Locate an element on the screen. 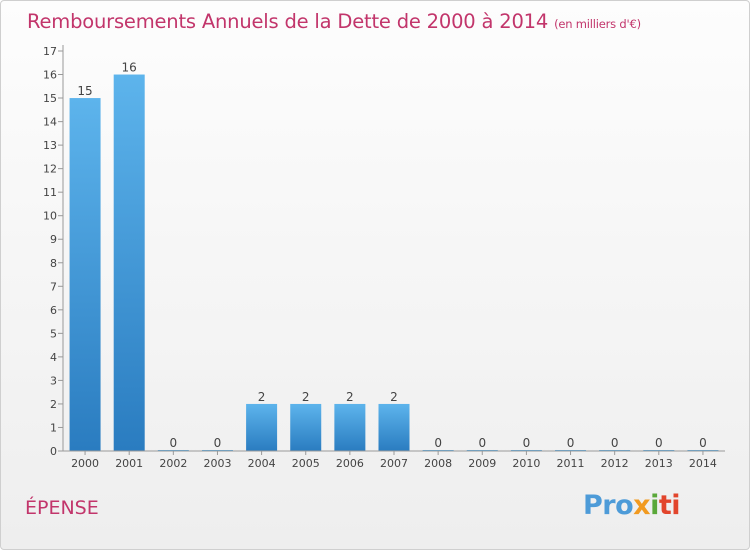 The image size is (750, 550). x-tick-label: 2005 is located at coordinates (306, 463).